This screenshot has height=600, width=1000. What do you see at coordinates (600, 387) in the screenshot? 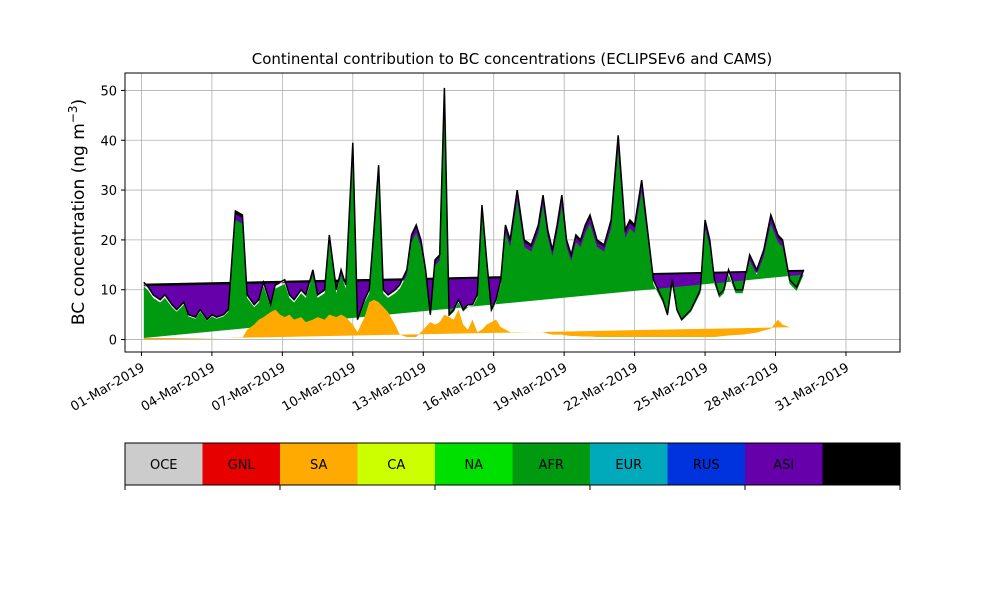
I see `x-tick-label: 22-Mar-2019` at bounding box center [600, 387].